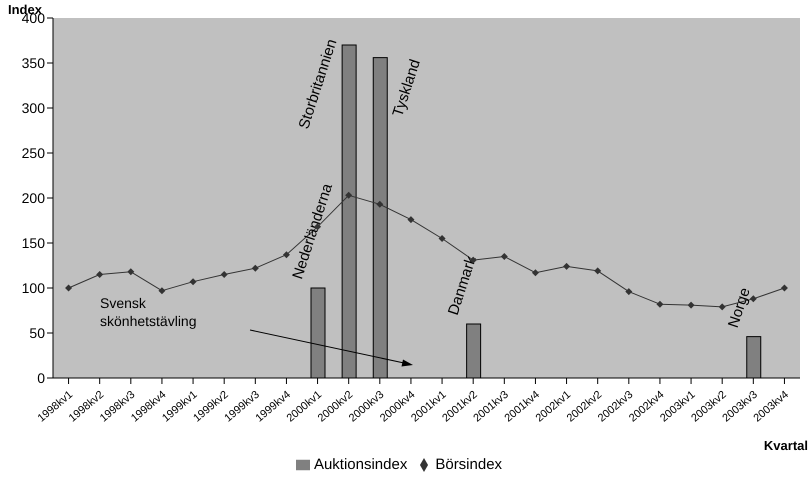 This screenshot has width=812, height=484. I want to click on legend-label: Börsindex, so click(468, 464).